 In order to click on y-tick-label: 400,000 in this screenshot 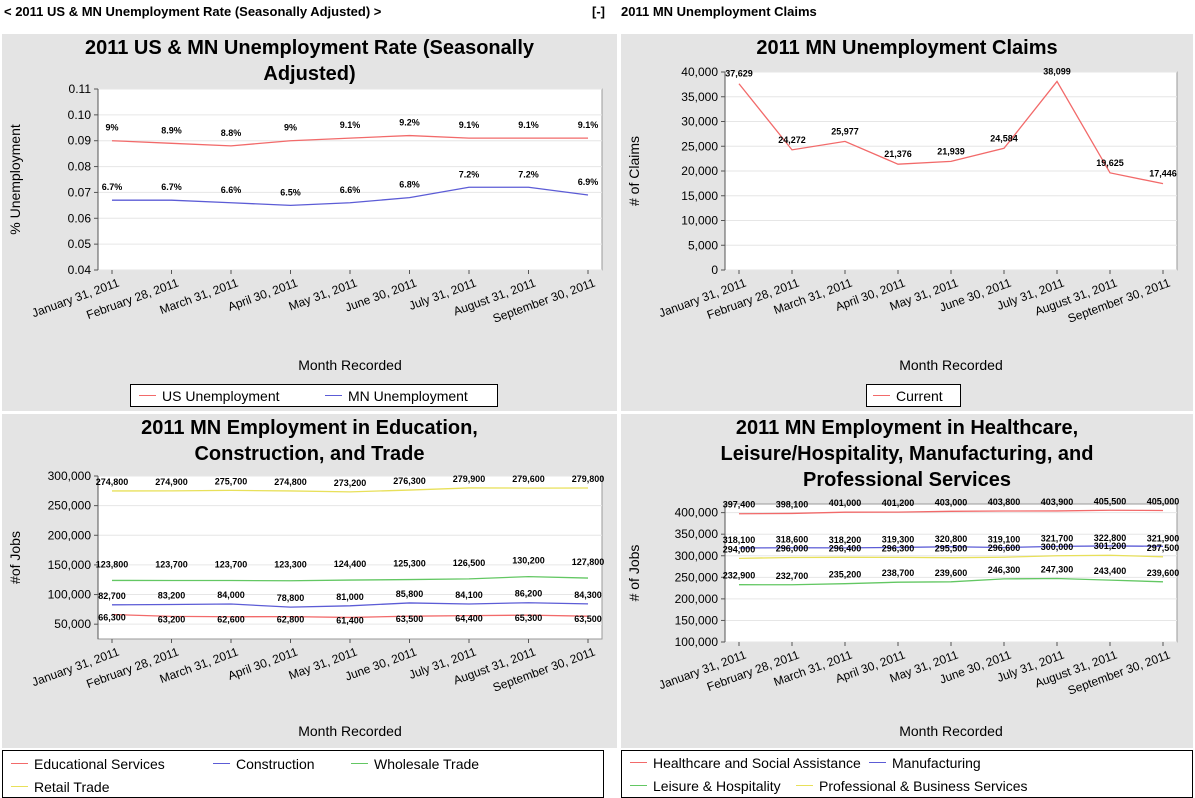, I will do `click(697, 513)`.